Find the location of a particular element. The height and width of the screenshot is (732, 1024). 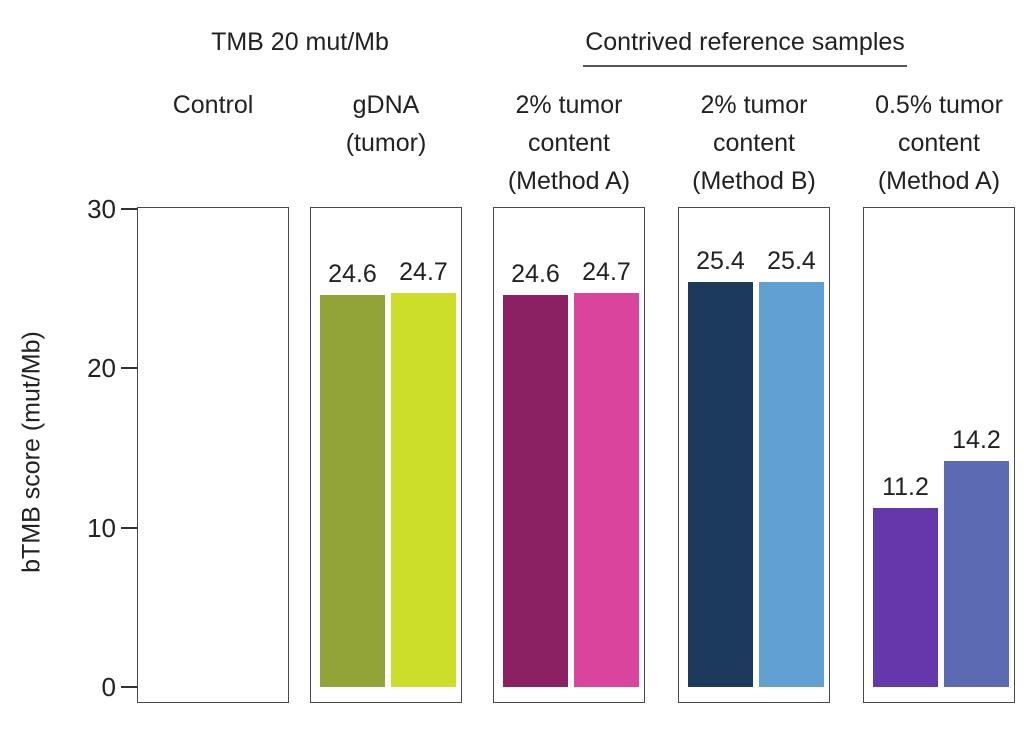

bar-value-label-panel3-1: 25.4 is located at coordinates (791, 261).